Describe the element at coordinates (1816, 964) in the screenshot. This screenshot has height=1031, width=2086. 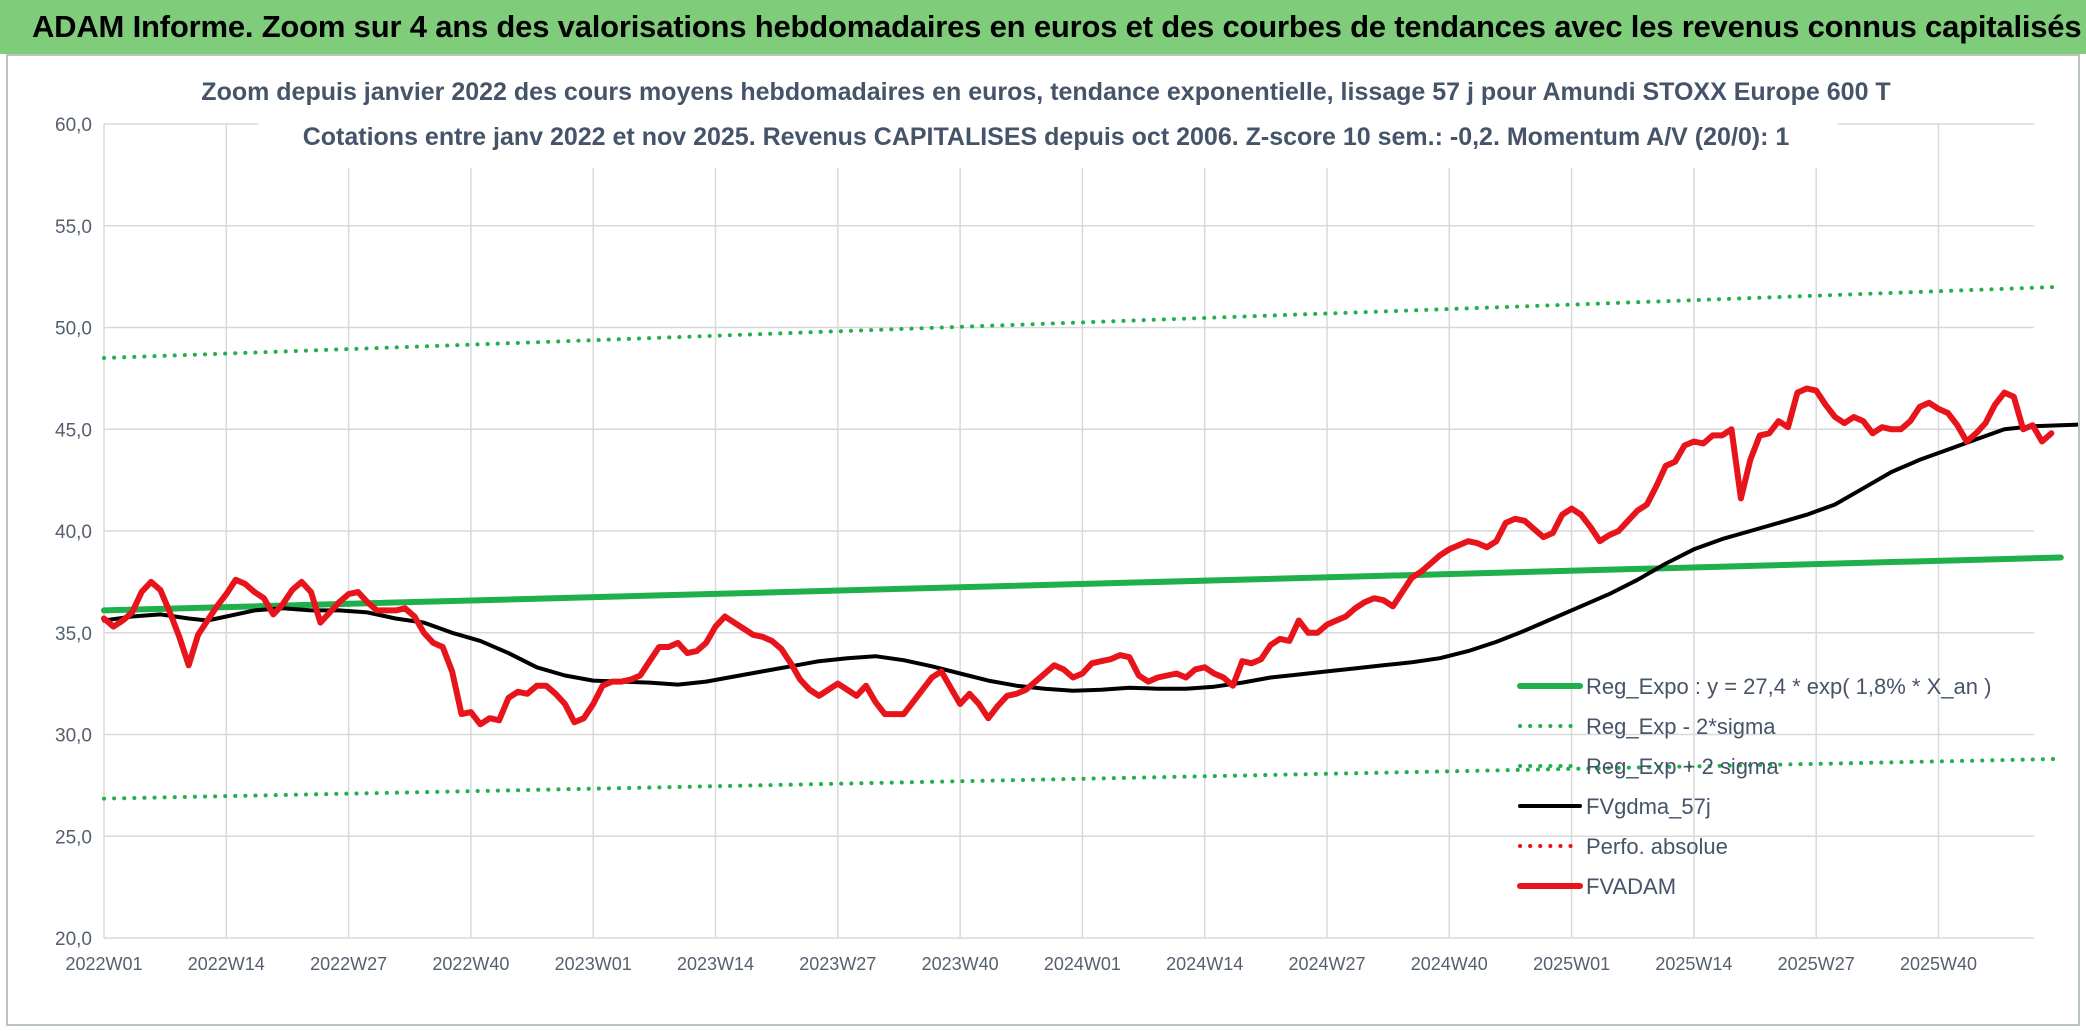
I see `x-tick-label: 2025W27` at that location.